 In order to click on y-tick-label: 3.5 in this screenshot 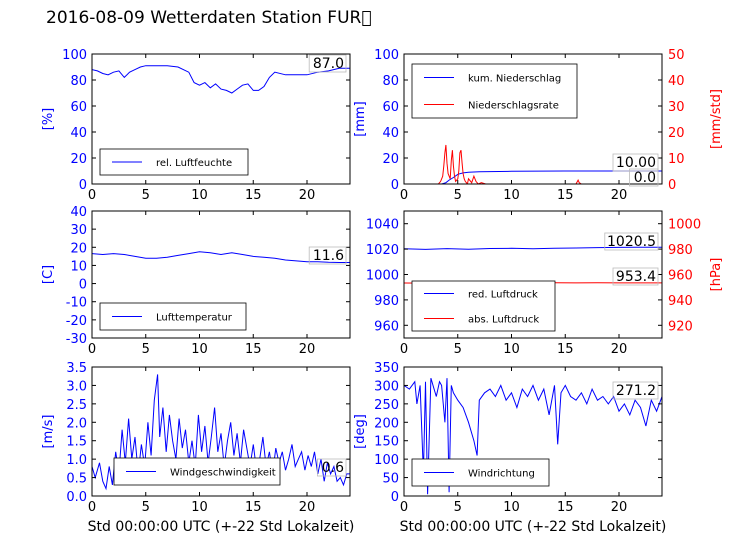, I will do `click(76, 368)`.